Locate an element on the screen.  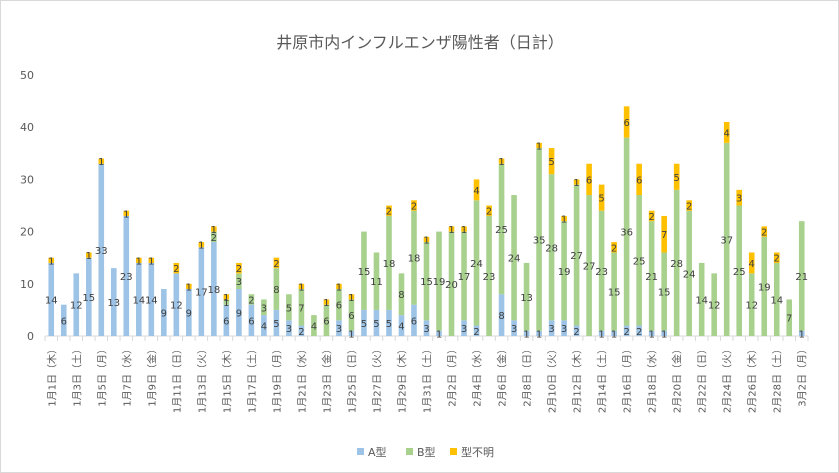
data-label: 36 is located at coordinates (626, 233).